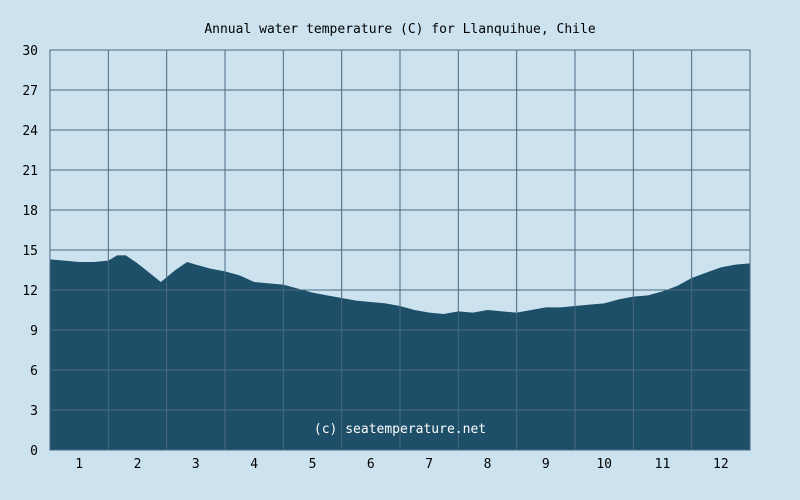  What do you see at coordinates (488, 464) in the screenshot?
I see `x-tick-label: 8` at bounding box center [488, 464].